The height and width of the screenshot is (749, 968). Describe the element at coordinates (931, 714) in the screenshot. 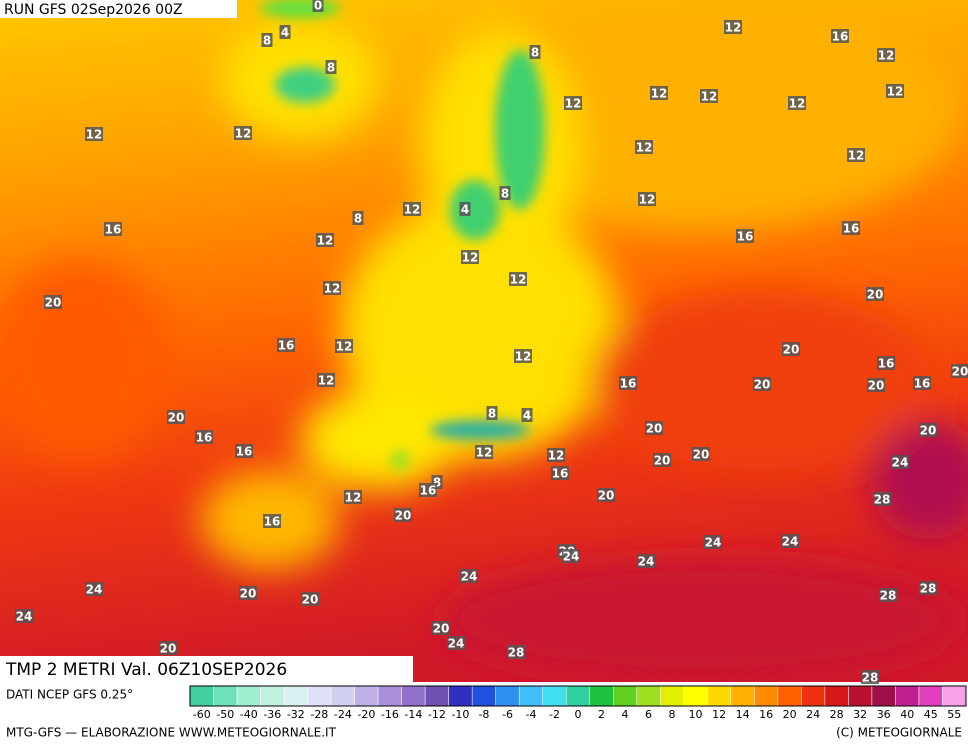

I see `colorbar-label: 45` at that location.